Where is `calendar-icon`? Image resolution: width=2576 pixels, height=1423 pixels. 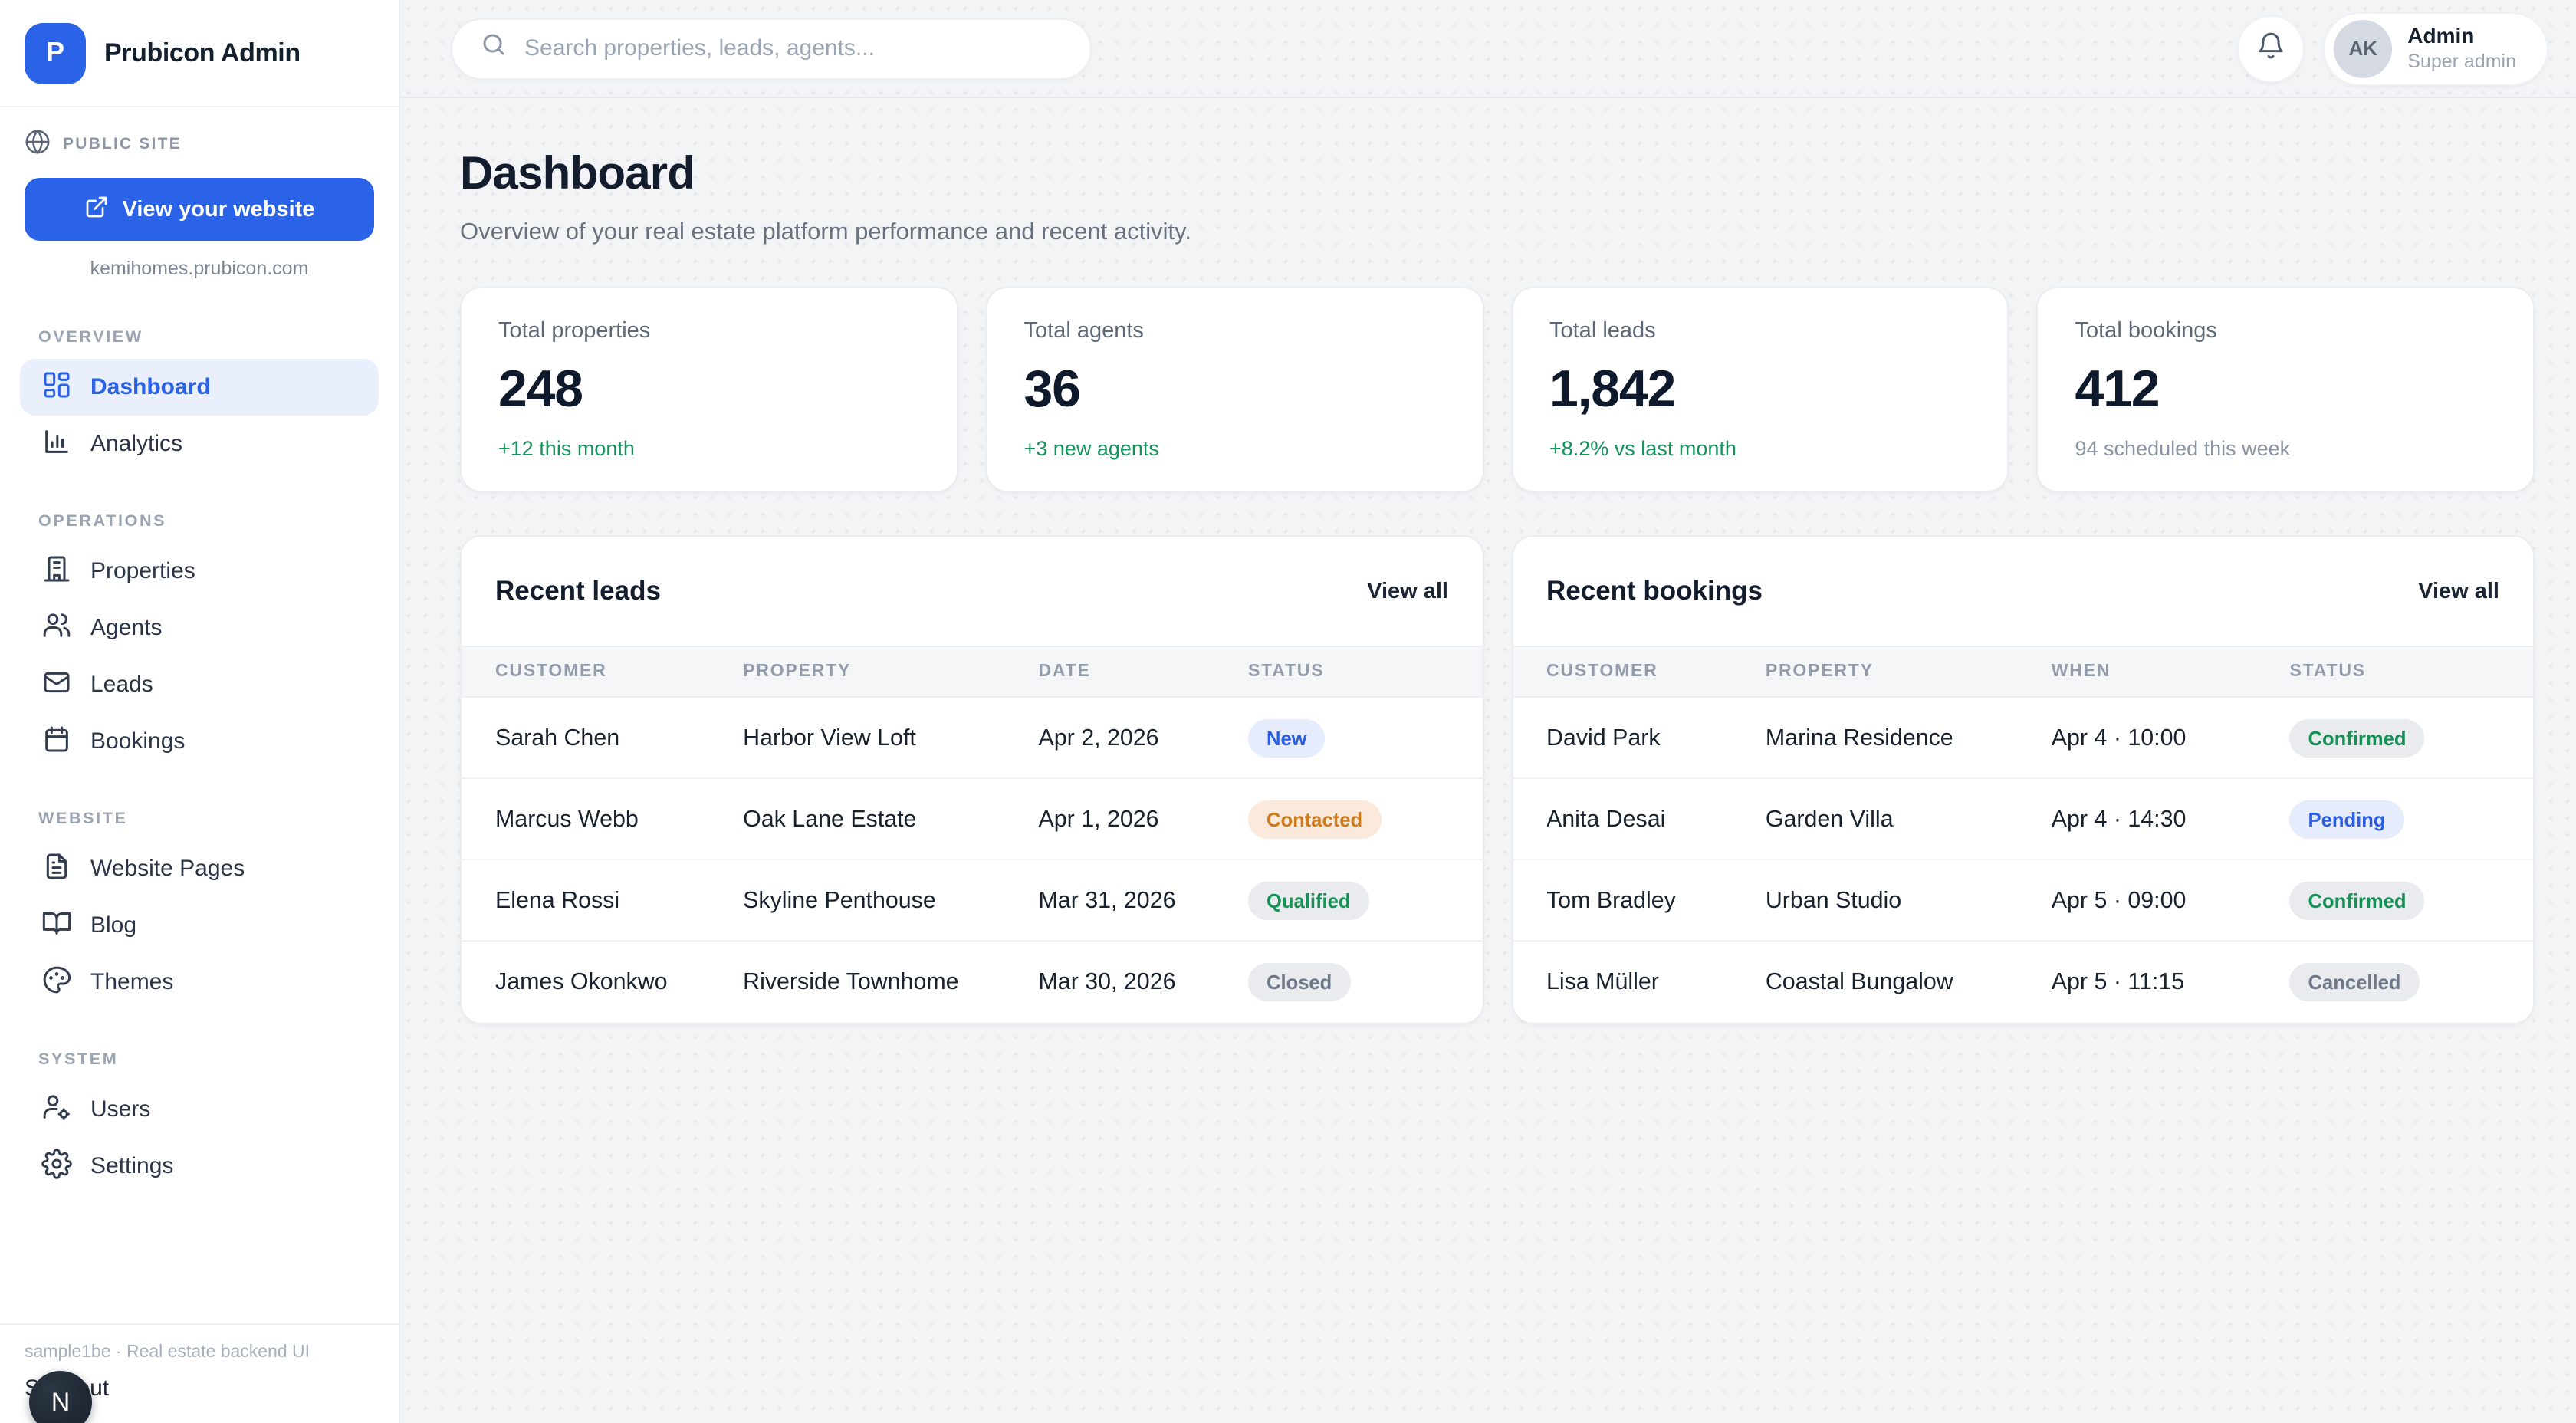
calendar-icon is located at coordinates (57, 741).